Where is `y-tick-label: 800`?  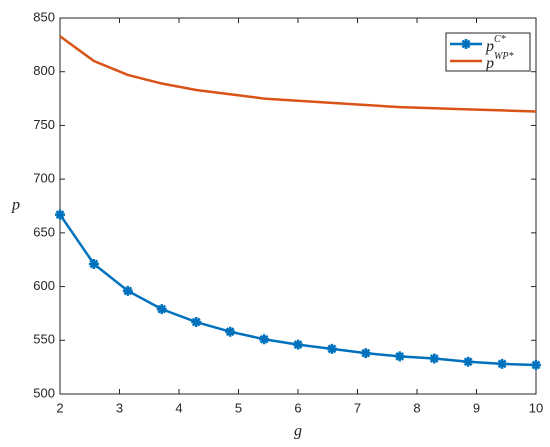
y-tick-label: 800 is located at coordinates (44, 70).